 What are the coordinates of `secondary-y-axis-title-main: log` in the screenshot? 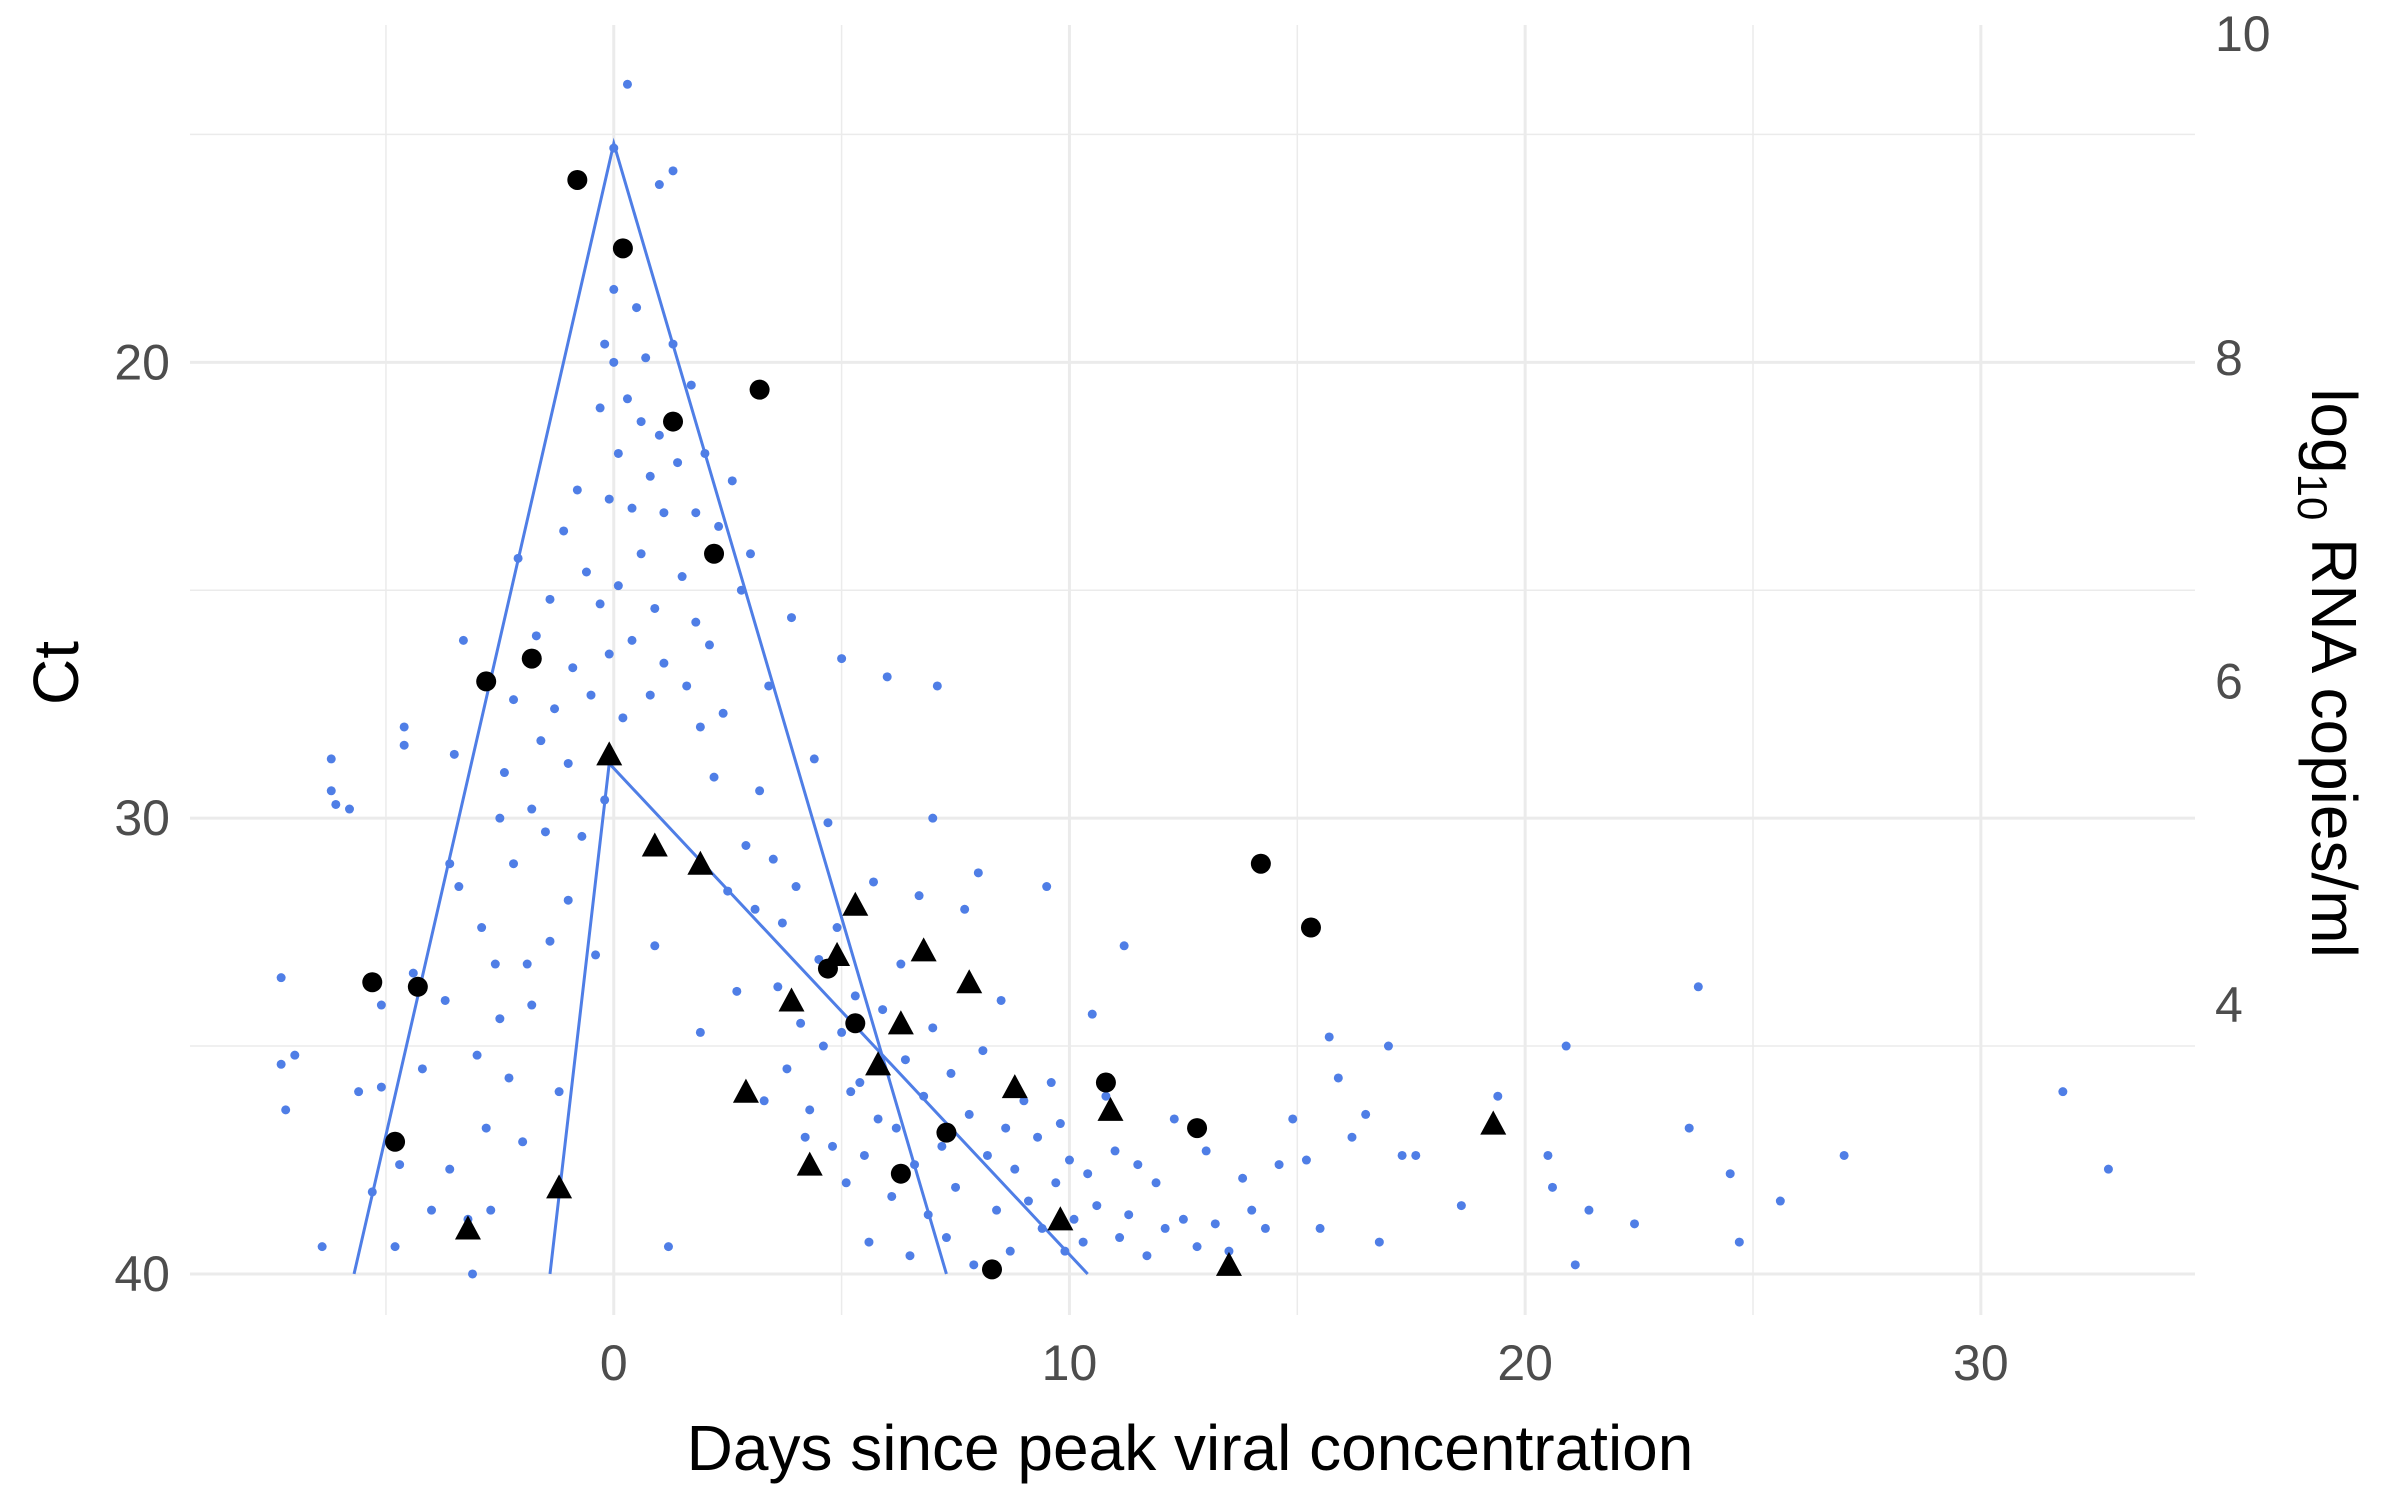 It's located at (2334, 430).